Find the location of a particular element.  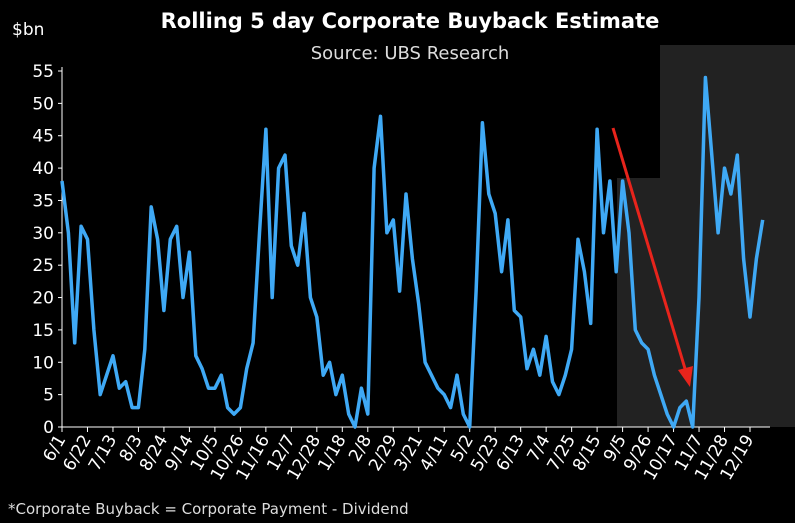

y-tick-label: 20 is located at coordinates (43, 299).